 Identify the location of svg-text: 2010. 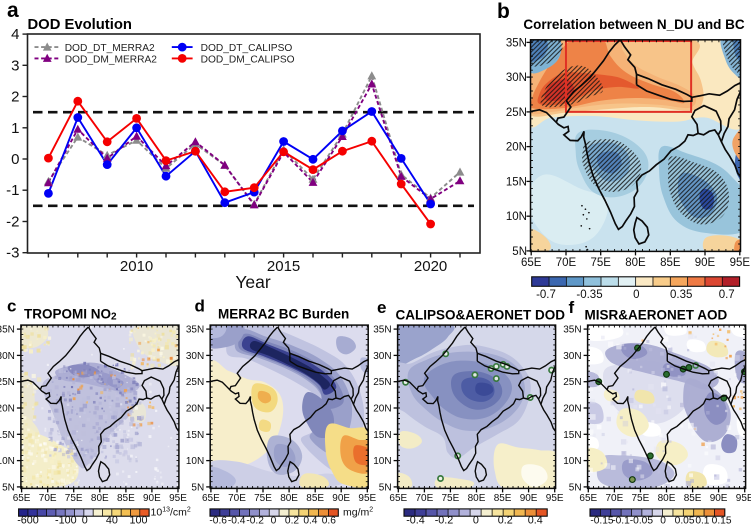
(136, 266).